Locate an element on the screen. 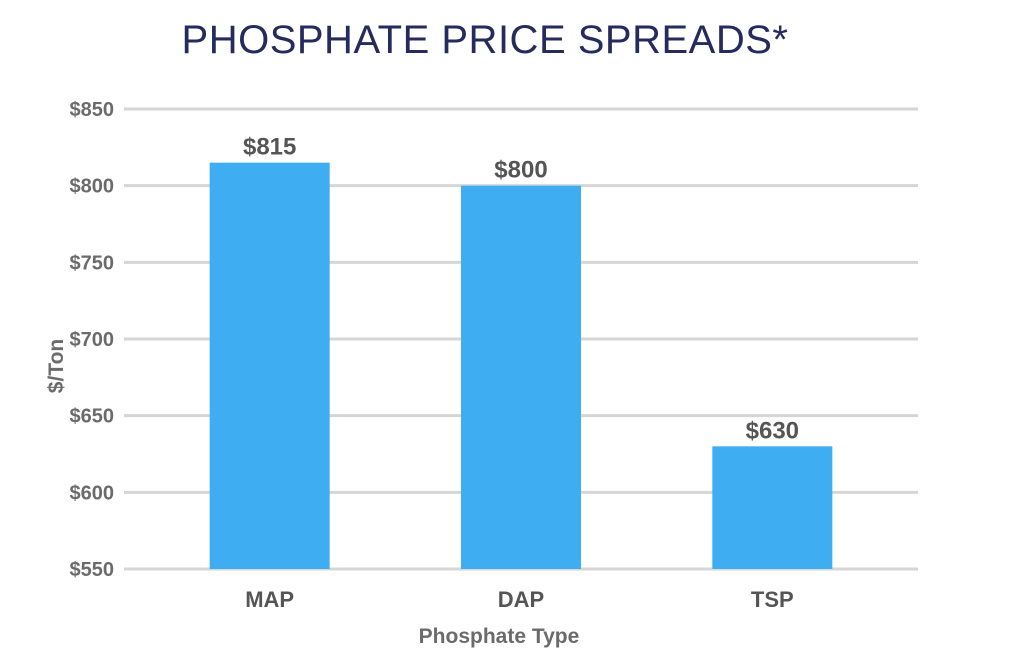 Image resolution: width=1024 pixels, height=659 pixels. x-tick-label: MAP is located at coordinates (269, 599).